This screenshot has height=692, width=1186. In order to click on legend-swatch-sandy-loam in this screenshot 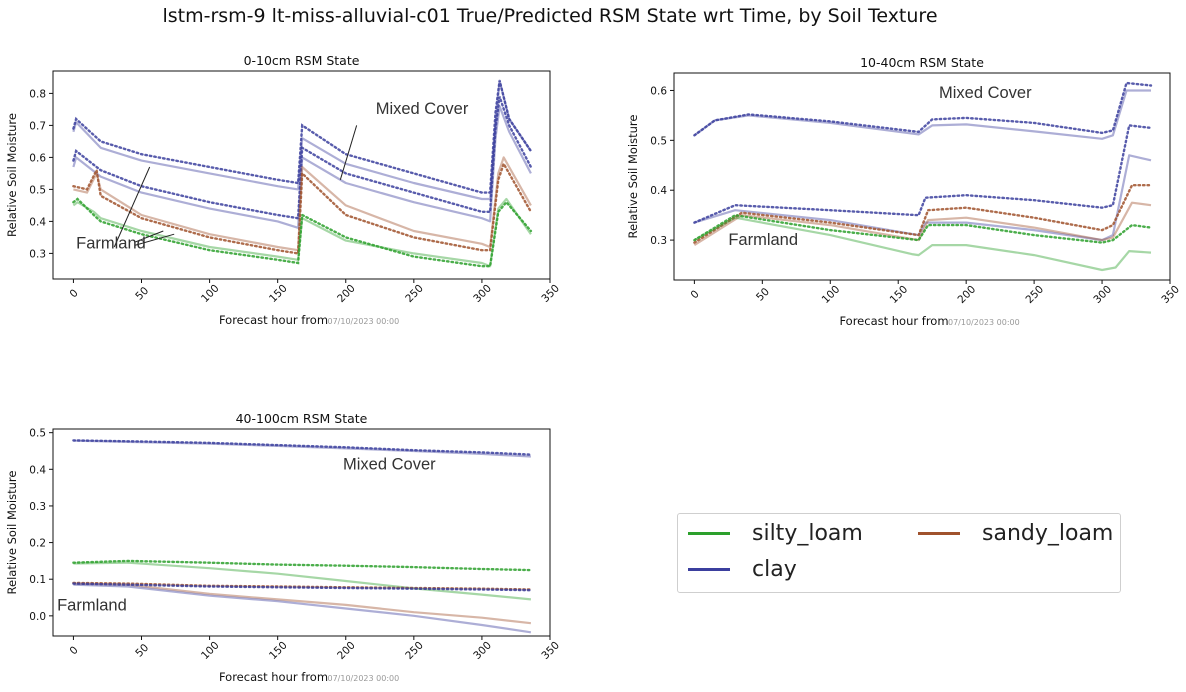, I will do `click(939, 533)`.